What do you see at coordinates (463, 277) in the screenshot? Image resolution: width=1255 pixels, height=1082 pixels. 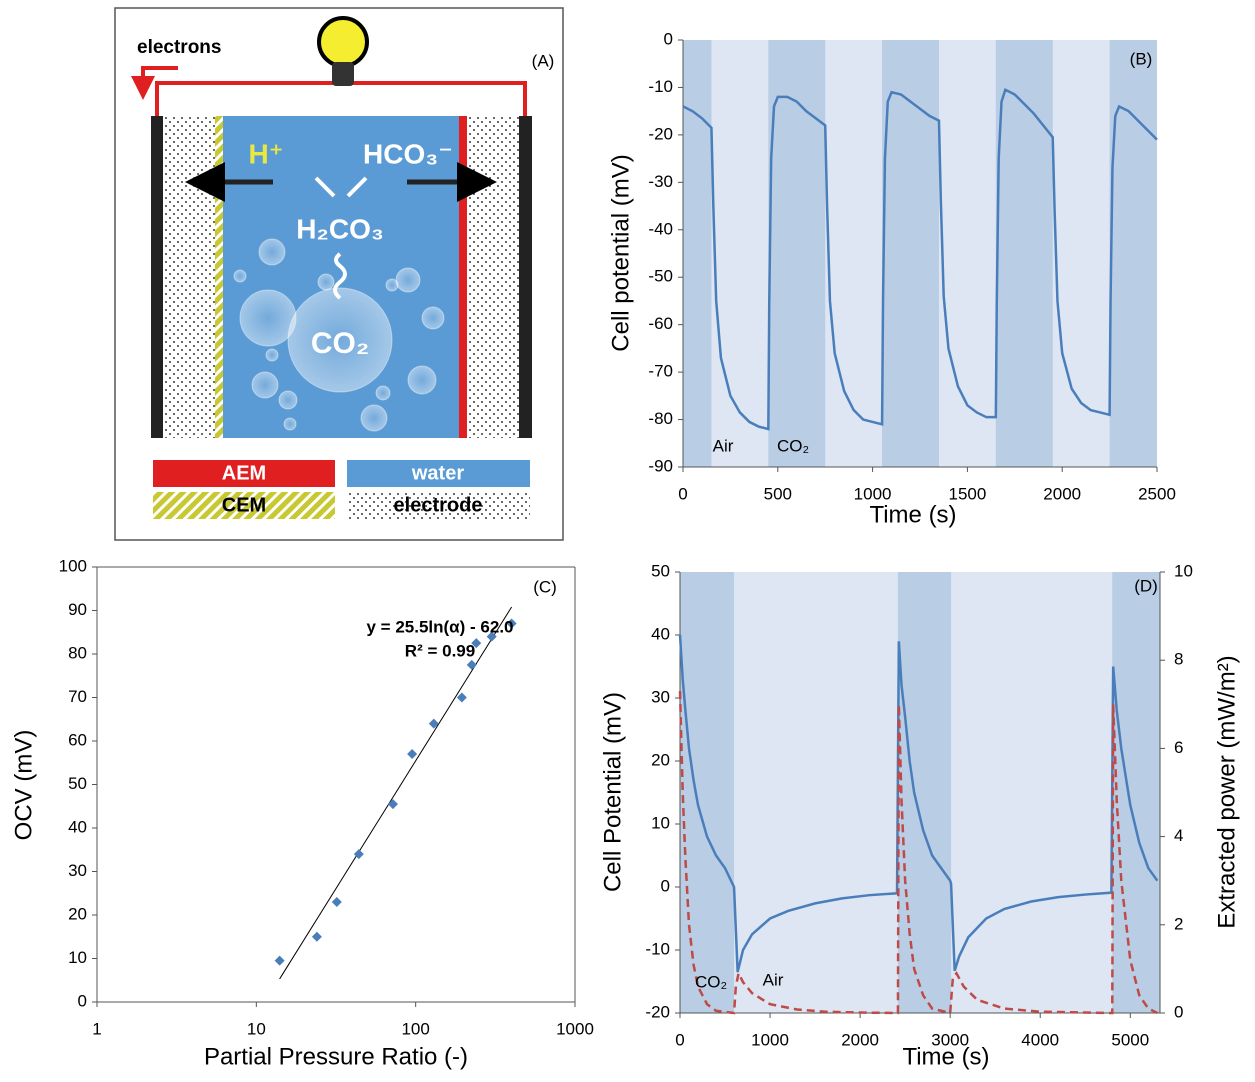 I see `aem` at bounding box center [463, 277].